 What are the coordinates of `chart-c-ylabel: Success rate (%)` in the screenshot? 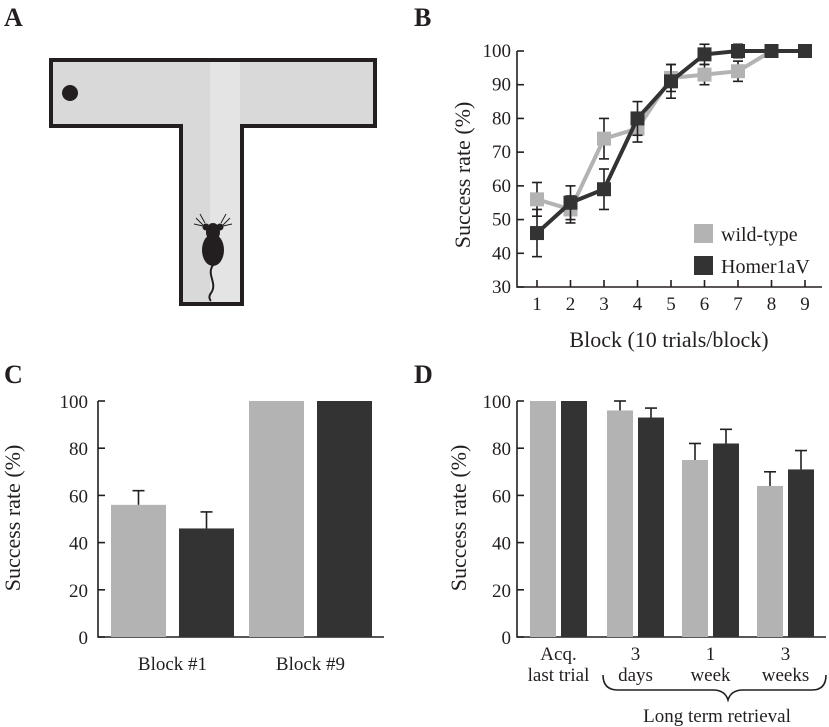 It's located at (12, 518).